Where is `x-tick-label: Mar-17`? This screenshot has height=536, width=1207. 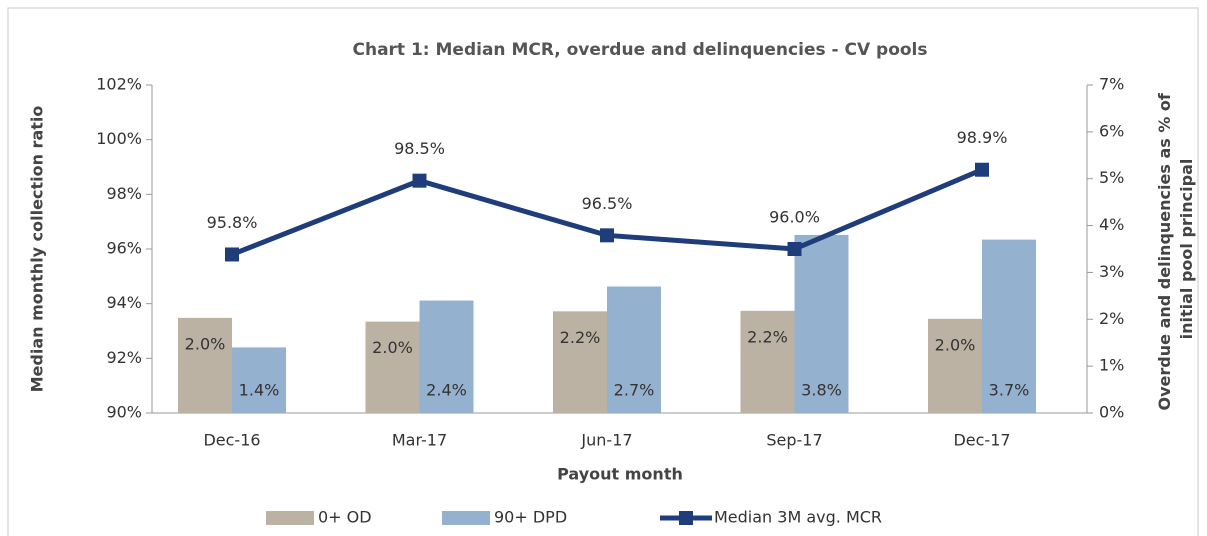 x-tick-label: Mar-17 is located at coordinates (419, 440).